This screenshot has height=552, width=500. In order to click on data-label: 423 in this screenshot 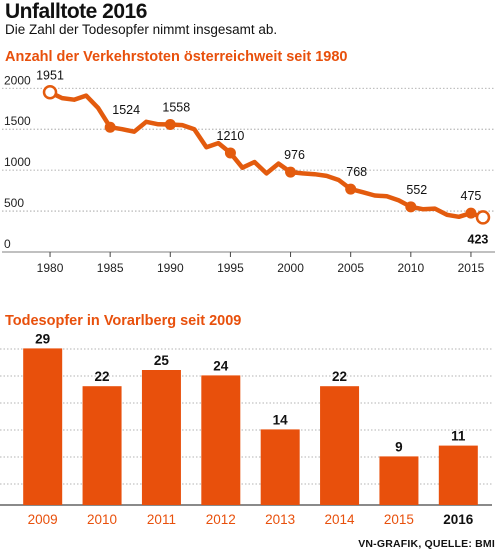, I will do `click(478, 239)`.